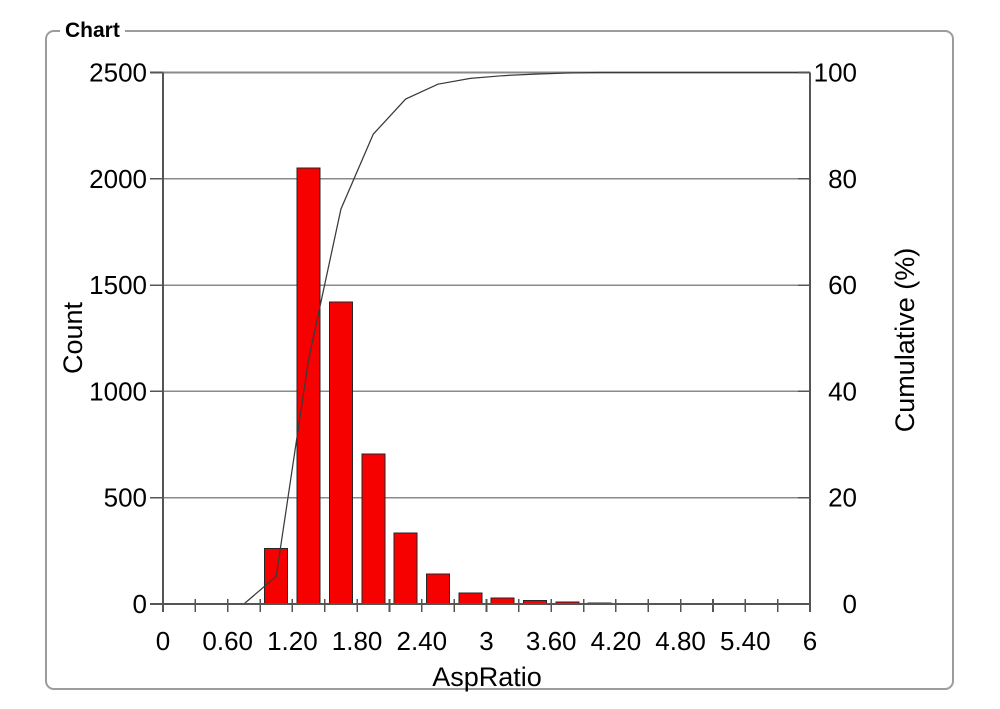 This screenshot has height=709, width=1000. Describe the element at coordinates (357, 641) in the screenshot. I see `x-tick-label: 1.80` at that location.